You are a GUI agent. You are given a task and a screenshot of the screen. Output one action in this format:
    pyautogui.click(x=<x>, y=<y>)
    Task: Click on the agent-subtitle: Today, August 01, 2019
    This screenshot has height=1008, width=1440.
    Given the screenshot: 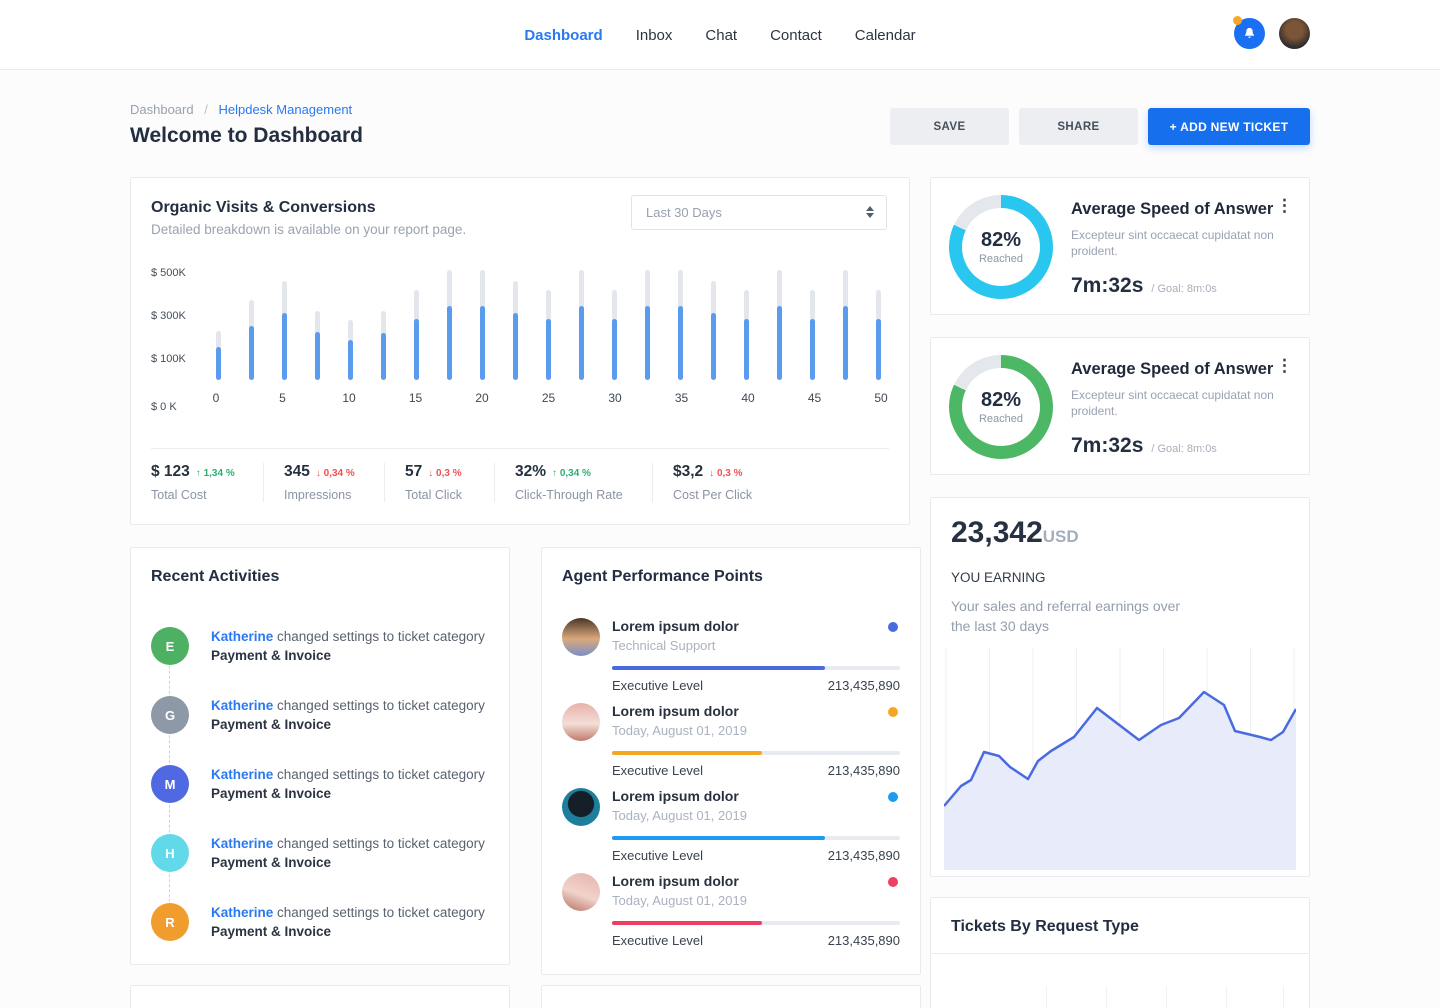 What is the action you would take?
    pyautogui.click(x=679, y=900)
    